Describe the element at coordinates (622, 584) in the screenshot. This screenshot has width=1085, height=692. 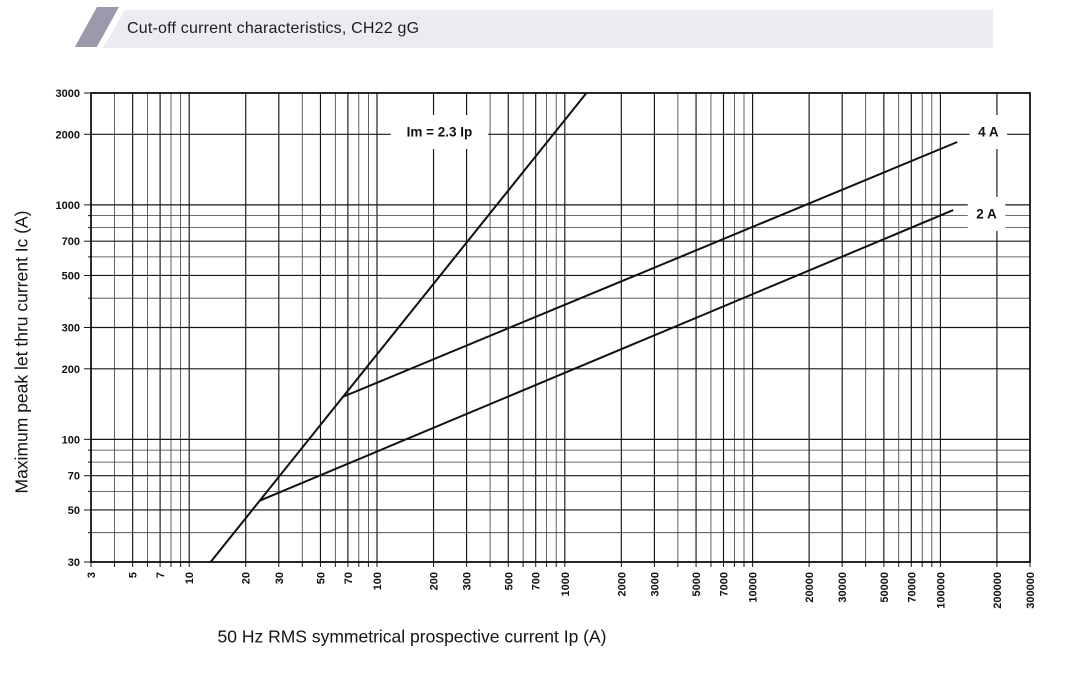
I see `x-tick-label: 2000` at that location.